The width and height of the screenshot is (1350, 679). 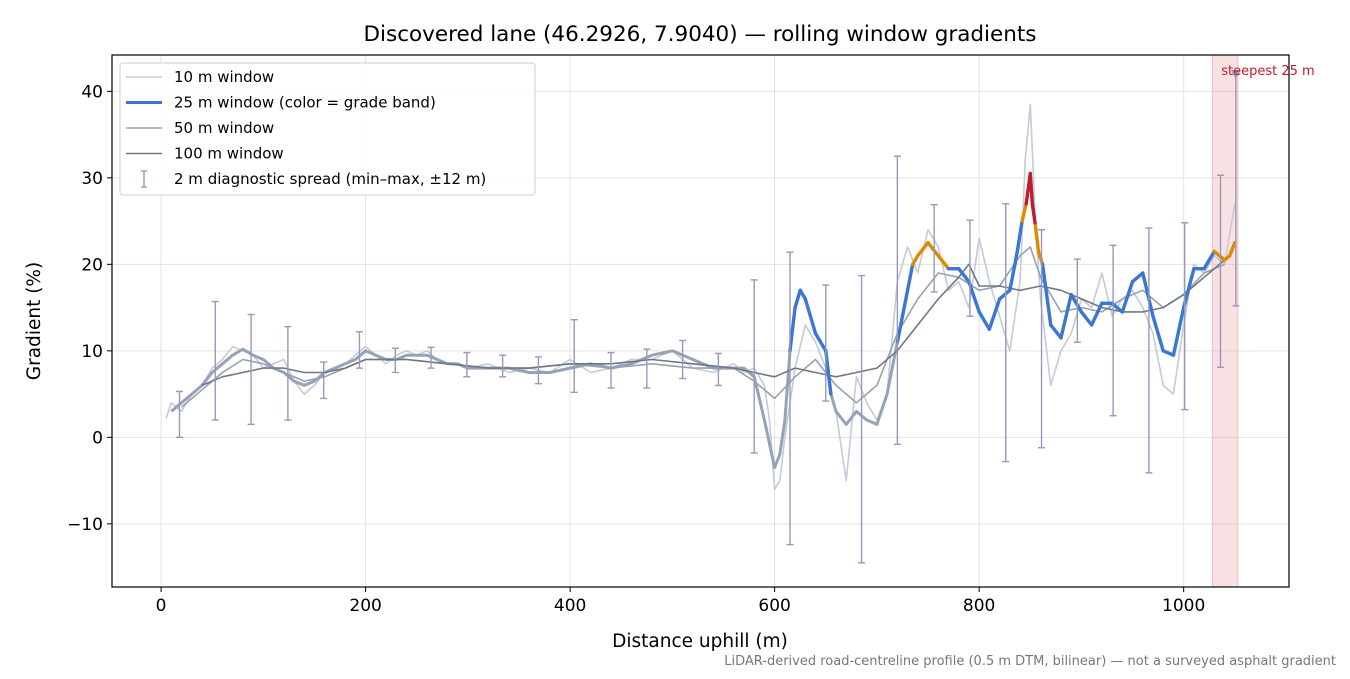 I want to click on x-tick-label: 800, so click(x=979, y=606).